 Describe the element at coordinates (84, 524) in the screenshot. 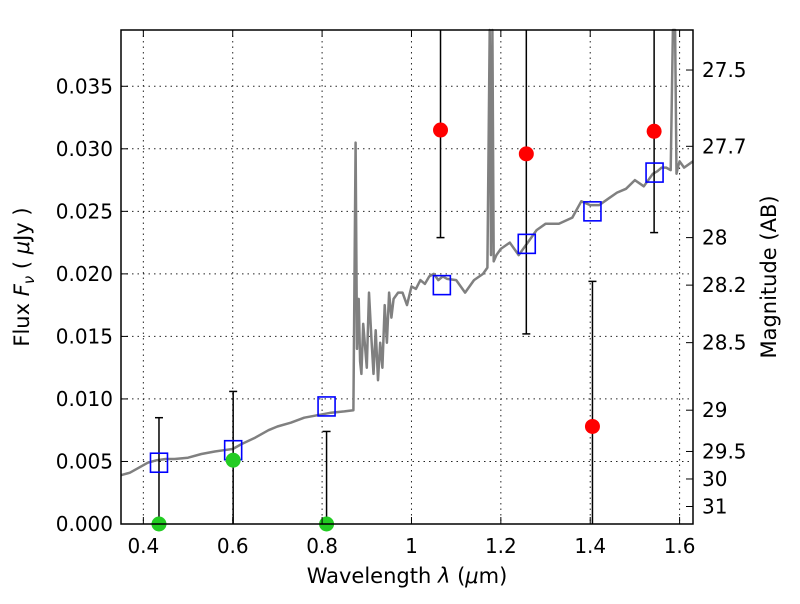

I see `y-tick-label: 0.000` at that location.